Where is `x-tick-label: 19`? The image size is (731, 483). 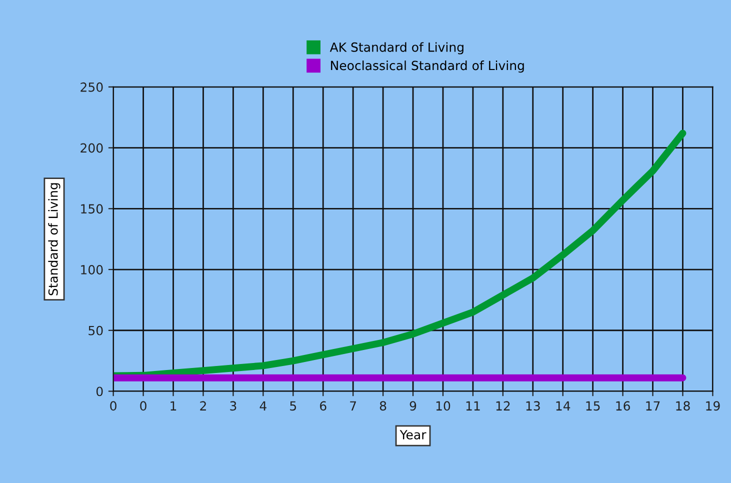
x-tick-label: 19 is located at coordinates (713, 406).